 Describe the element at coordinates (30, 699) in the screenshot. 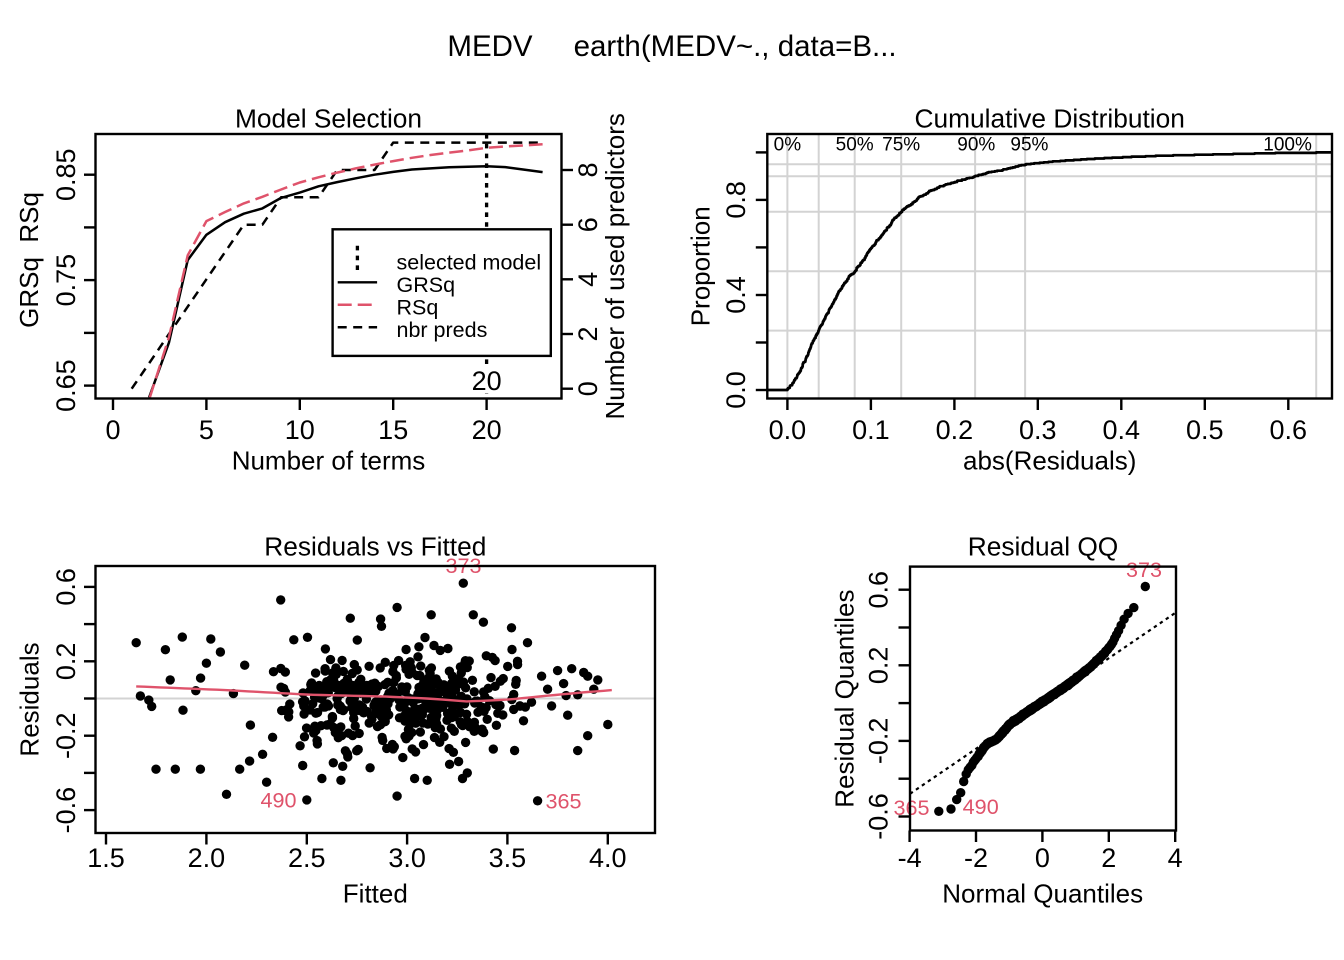

I see `svg-text: Residuals` at that location.